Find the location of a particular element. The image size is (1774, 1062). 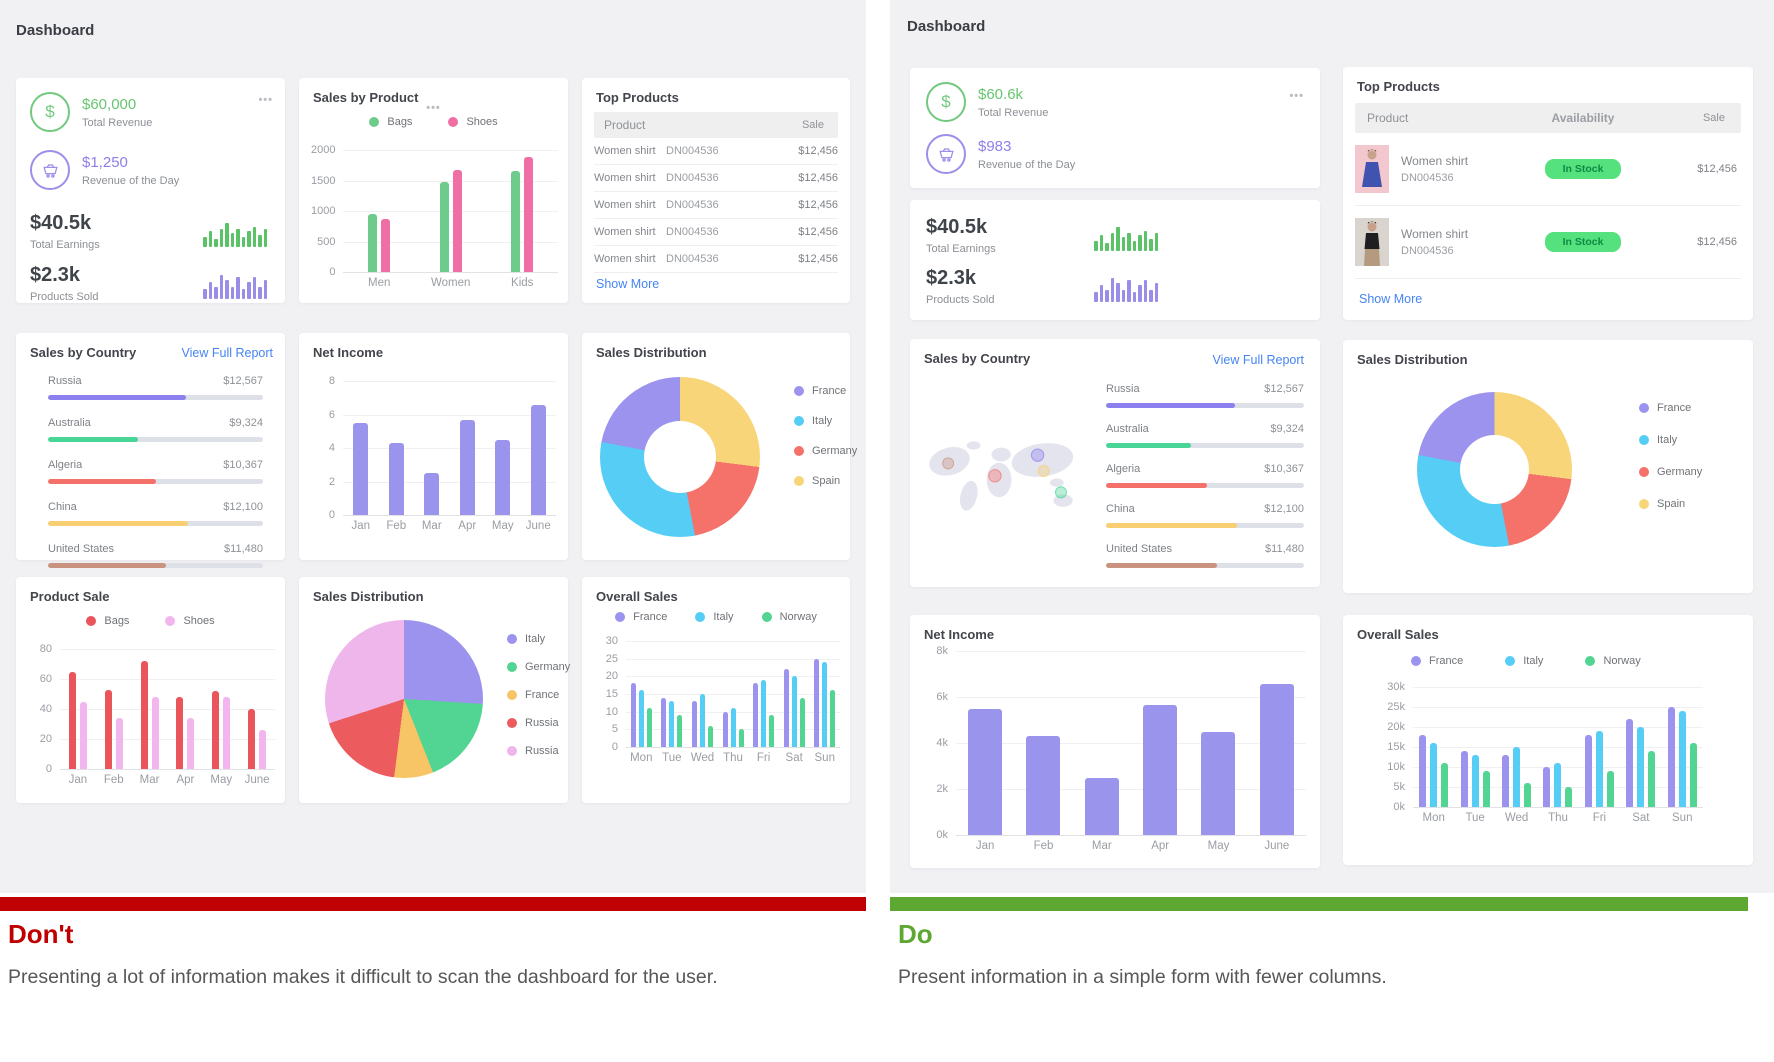

card-title: Net Income is located at coordinates (959, 634).